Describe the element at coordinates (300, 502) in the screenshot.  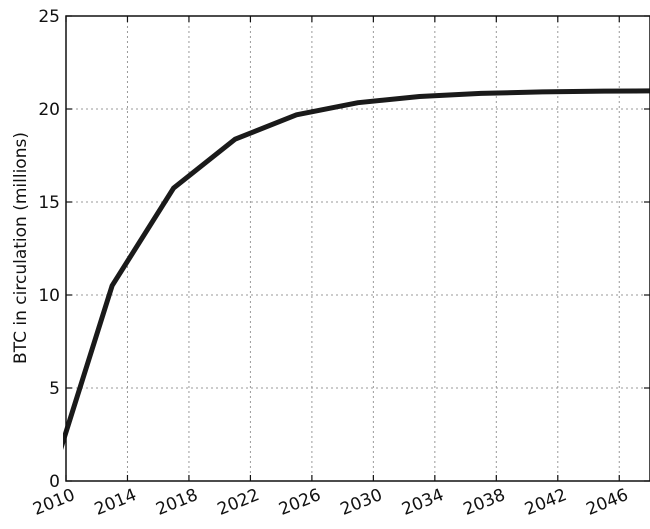
I see `x-tick-label: 2026` at that location.